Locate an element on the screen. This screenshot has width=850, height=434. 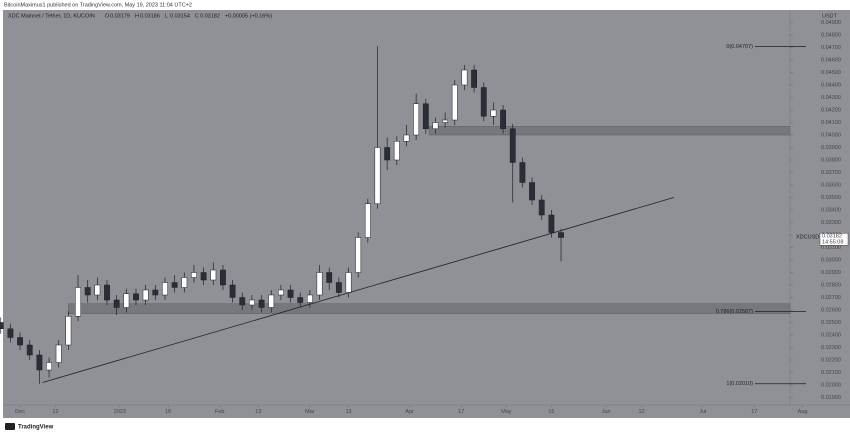
price-tag is located at coordinates (834, 239).